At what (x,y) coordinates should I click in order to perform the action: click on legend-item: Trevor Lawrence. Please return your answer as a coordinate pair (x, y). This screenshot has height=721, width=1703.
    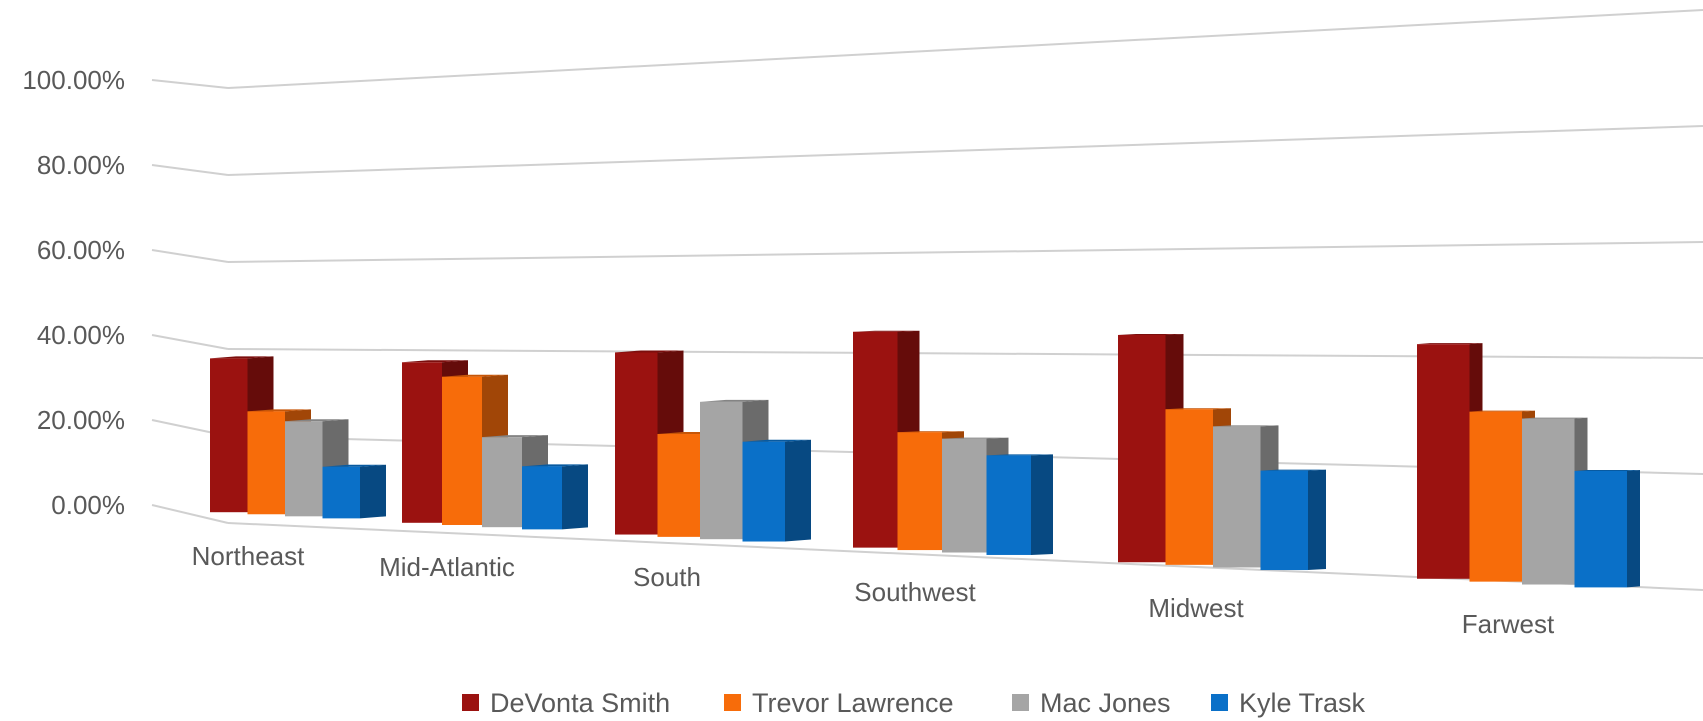
    Looking at the image, I should click on (839, 703).